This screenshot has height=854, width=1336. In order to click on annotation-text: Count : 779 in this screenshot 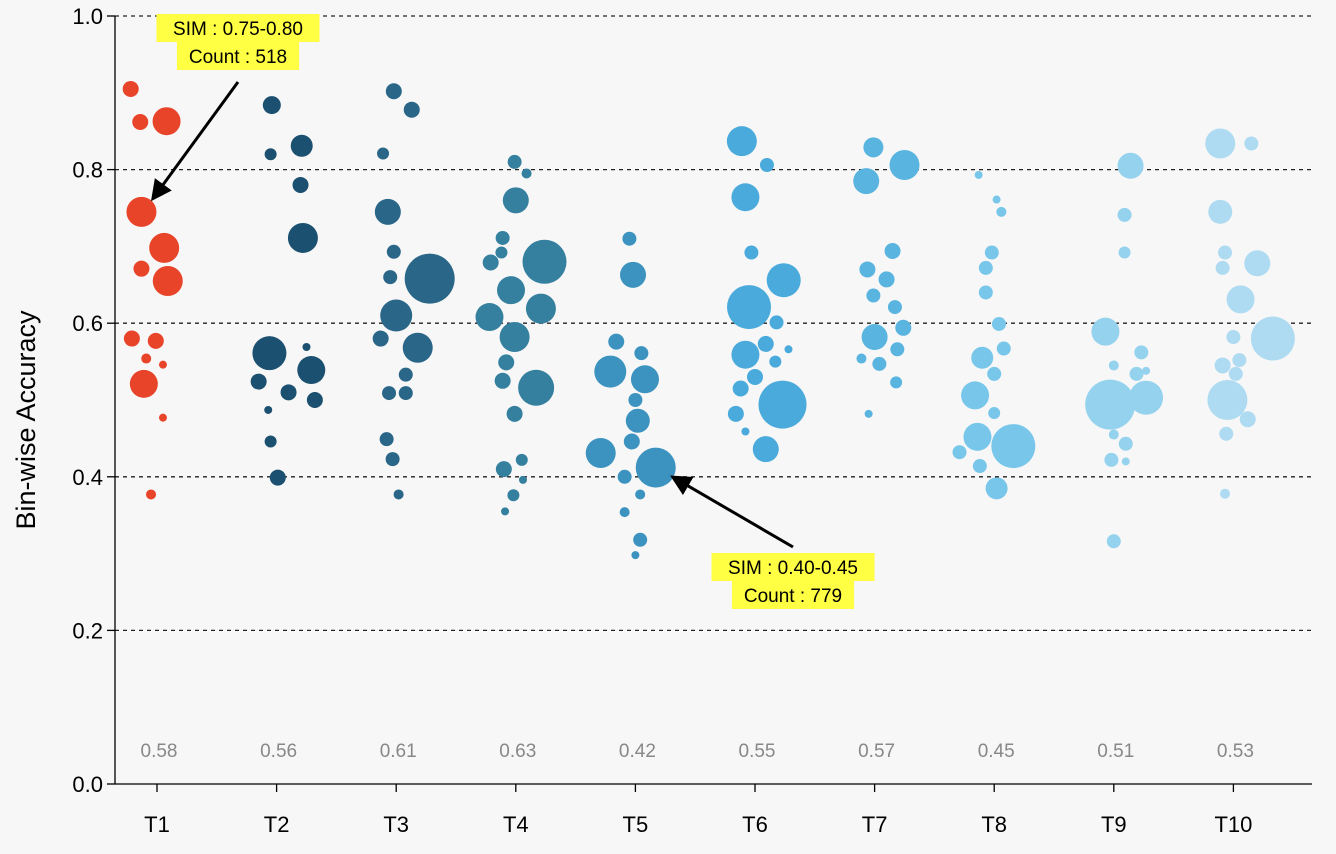, I will do `click(793, 596)`.